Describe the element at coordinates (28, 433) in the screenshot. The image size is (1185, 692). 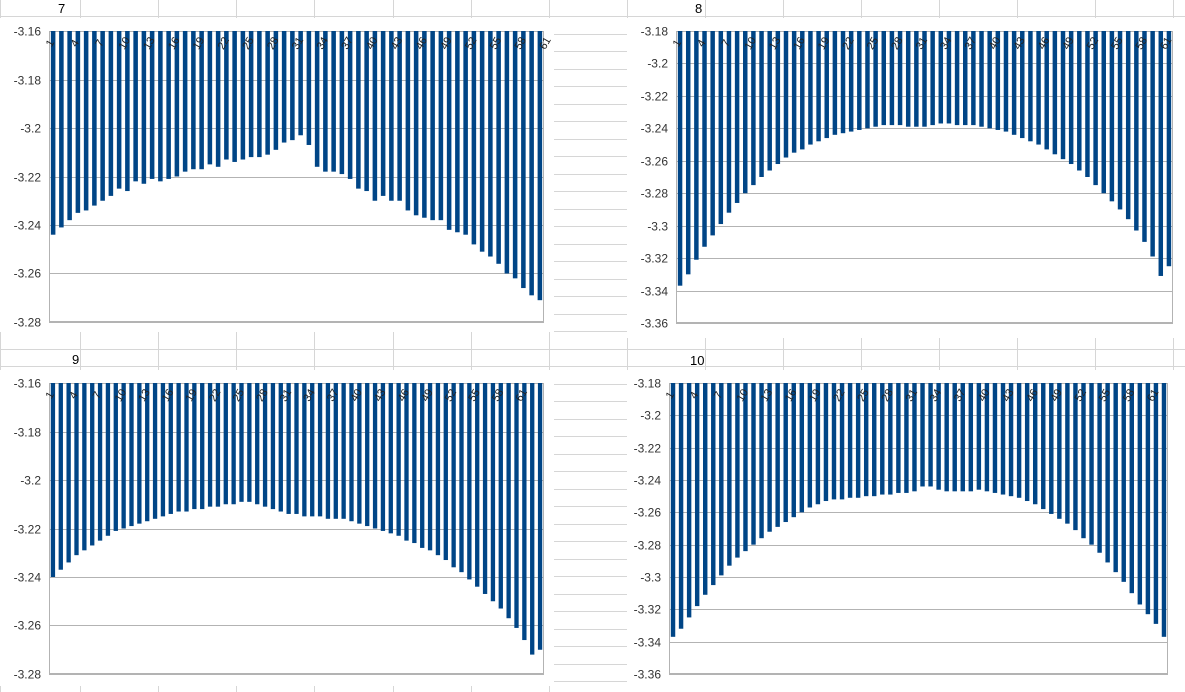
I see `y-tick-label: -3.18` at that location.